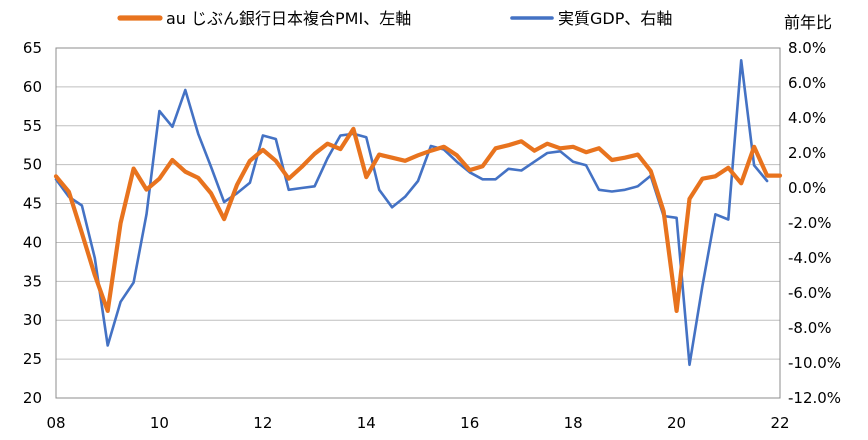  What do you see at coordinates (32, 165) in the screenshot?
I see `left-tick-label: 50` at bounding box center [32, 165].